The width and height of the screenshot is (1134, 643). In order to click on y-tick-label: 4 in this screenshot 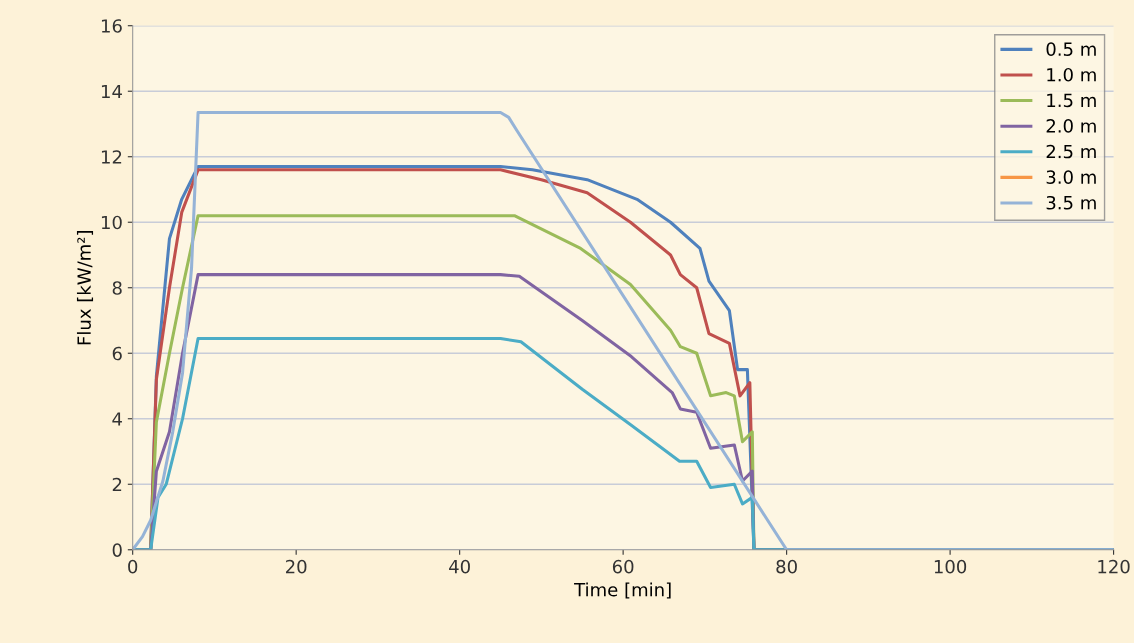, I will do `click(117, 419)`.